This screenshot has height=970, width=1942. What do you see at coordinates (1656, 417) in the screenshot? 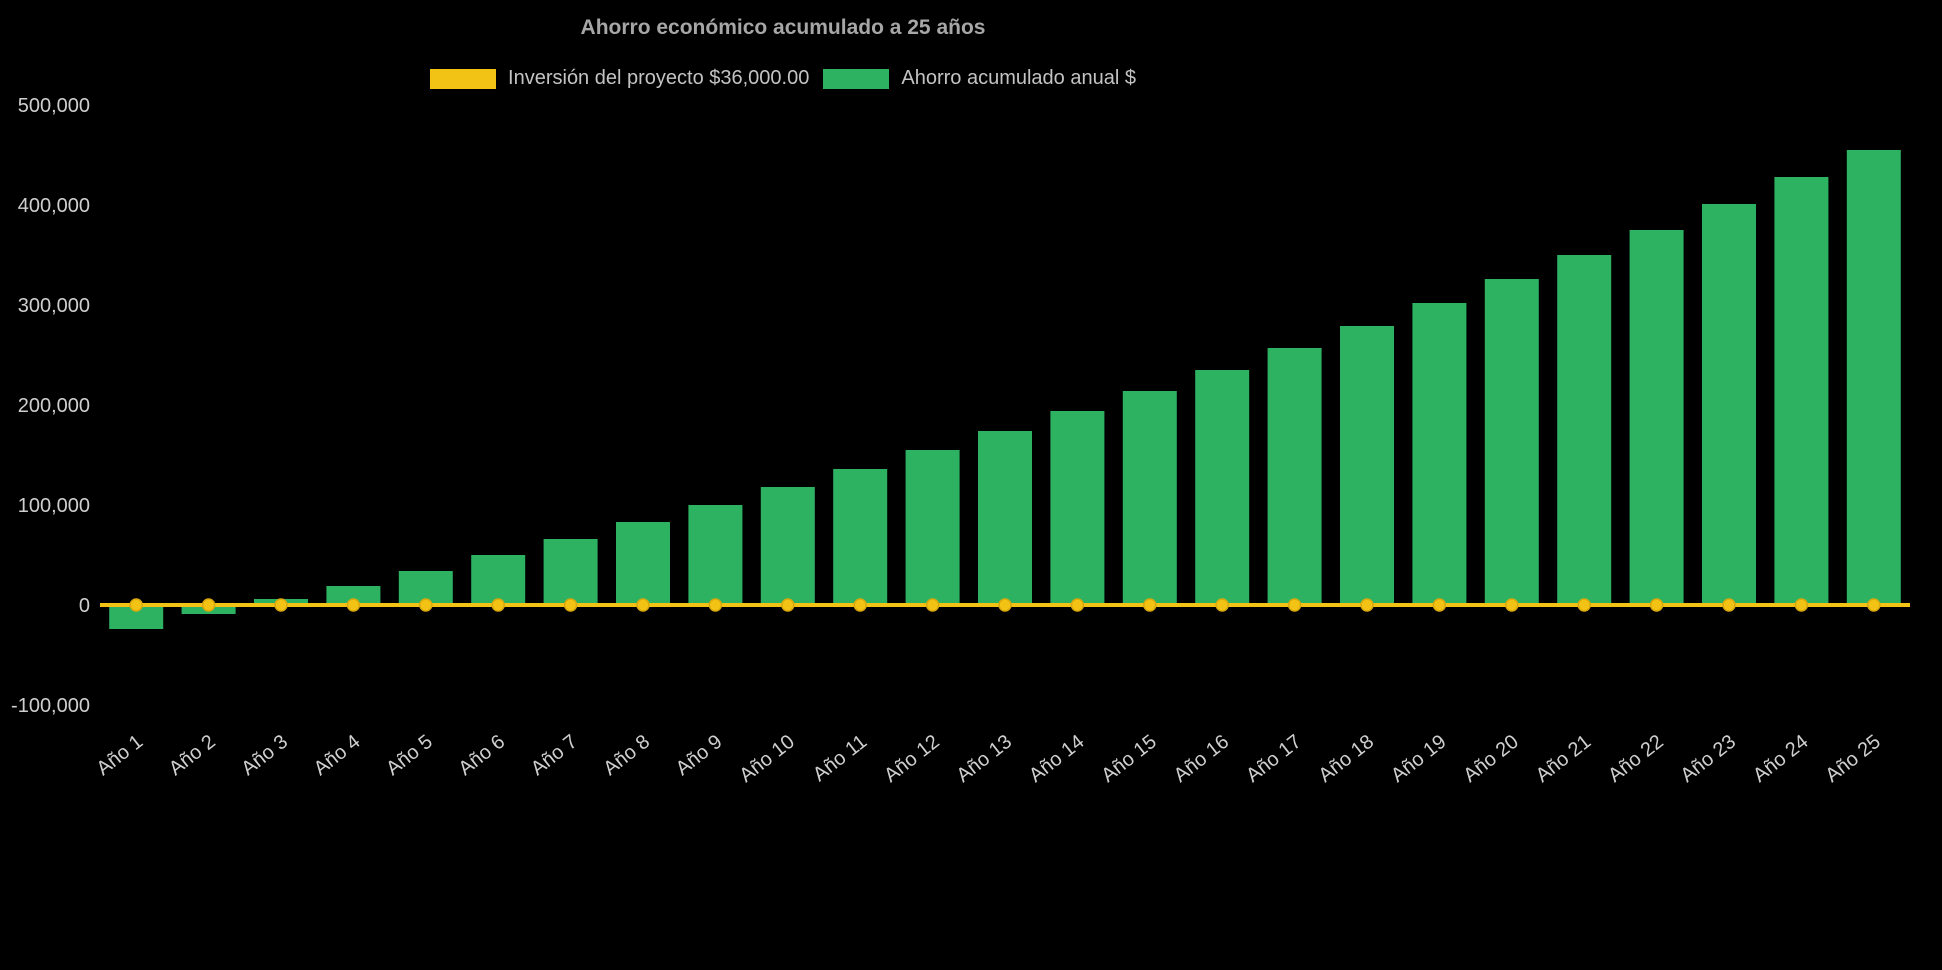
I see `bar-Año 22` at bounding box center [1656, 417].